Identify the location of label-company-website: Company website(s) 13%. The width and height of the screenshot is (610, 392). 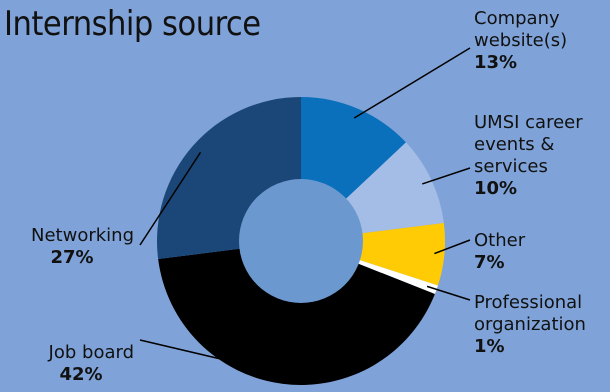
(520, 41).